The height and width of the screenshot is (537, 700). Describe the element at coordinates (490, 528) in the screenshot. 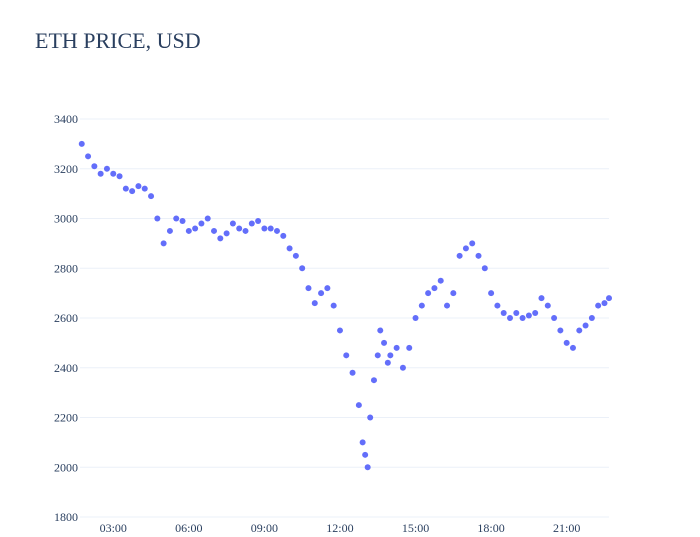

I see `x-tick-label: 18:00` at that location.